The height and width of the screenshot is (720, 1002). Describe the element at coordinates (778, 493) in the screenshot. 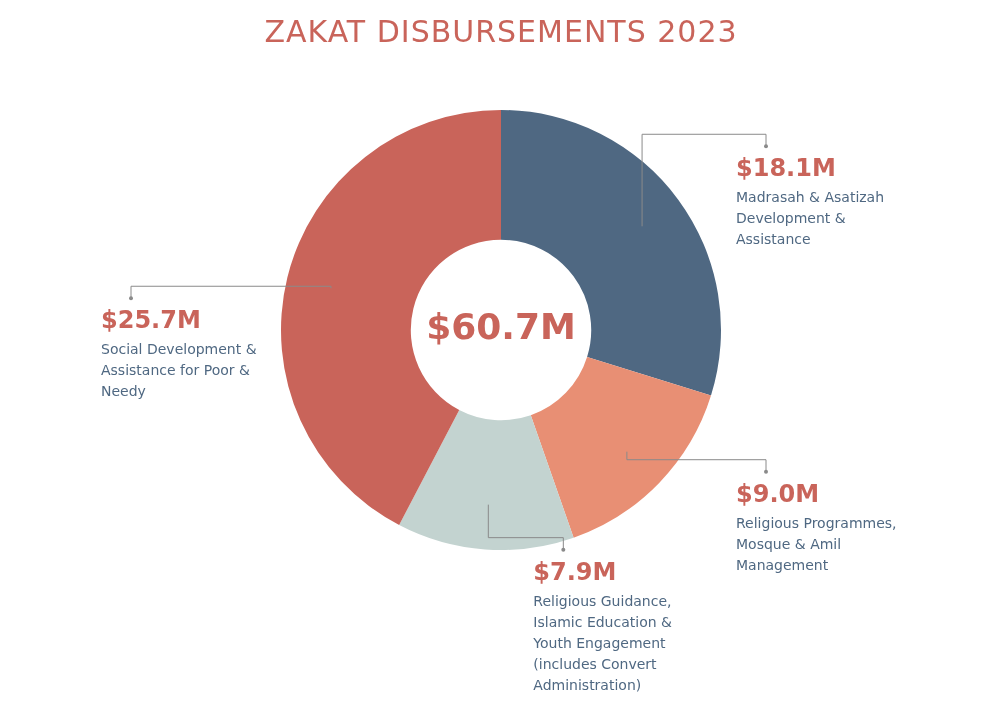

I see `data-label: $9.0M` at that location.